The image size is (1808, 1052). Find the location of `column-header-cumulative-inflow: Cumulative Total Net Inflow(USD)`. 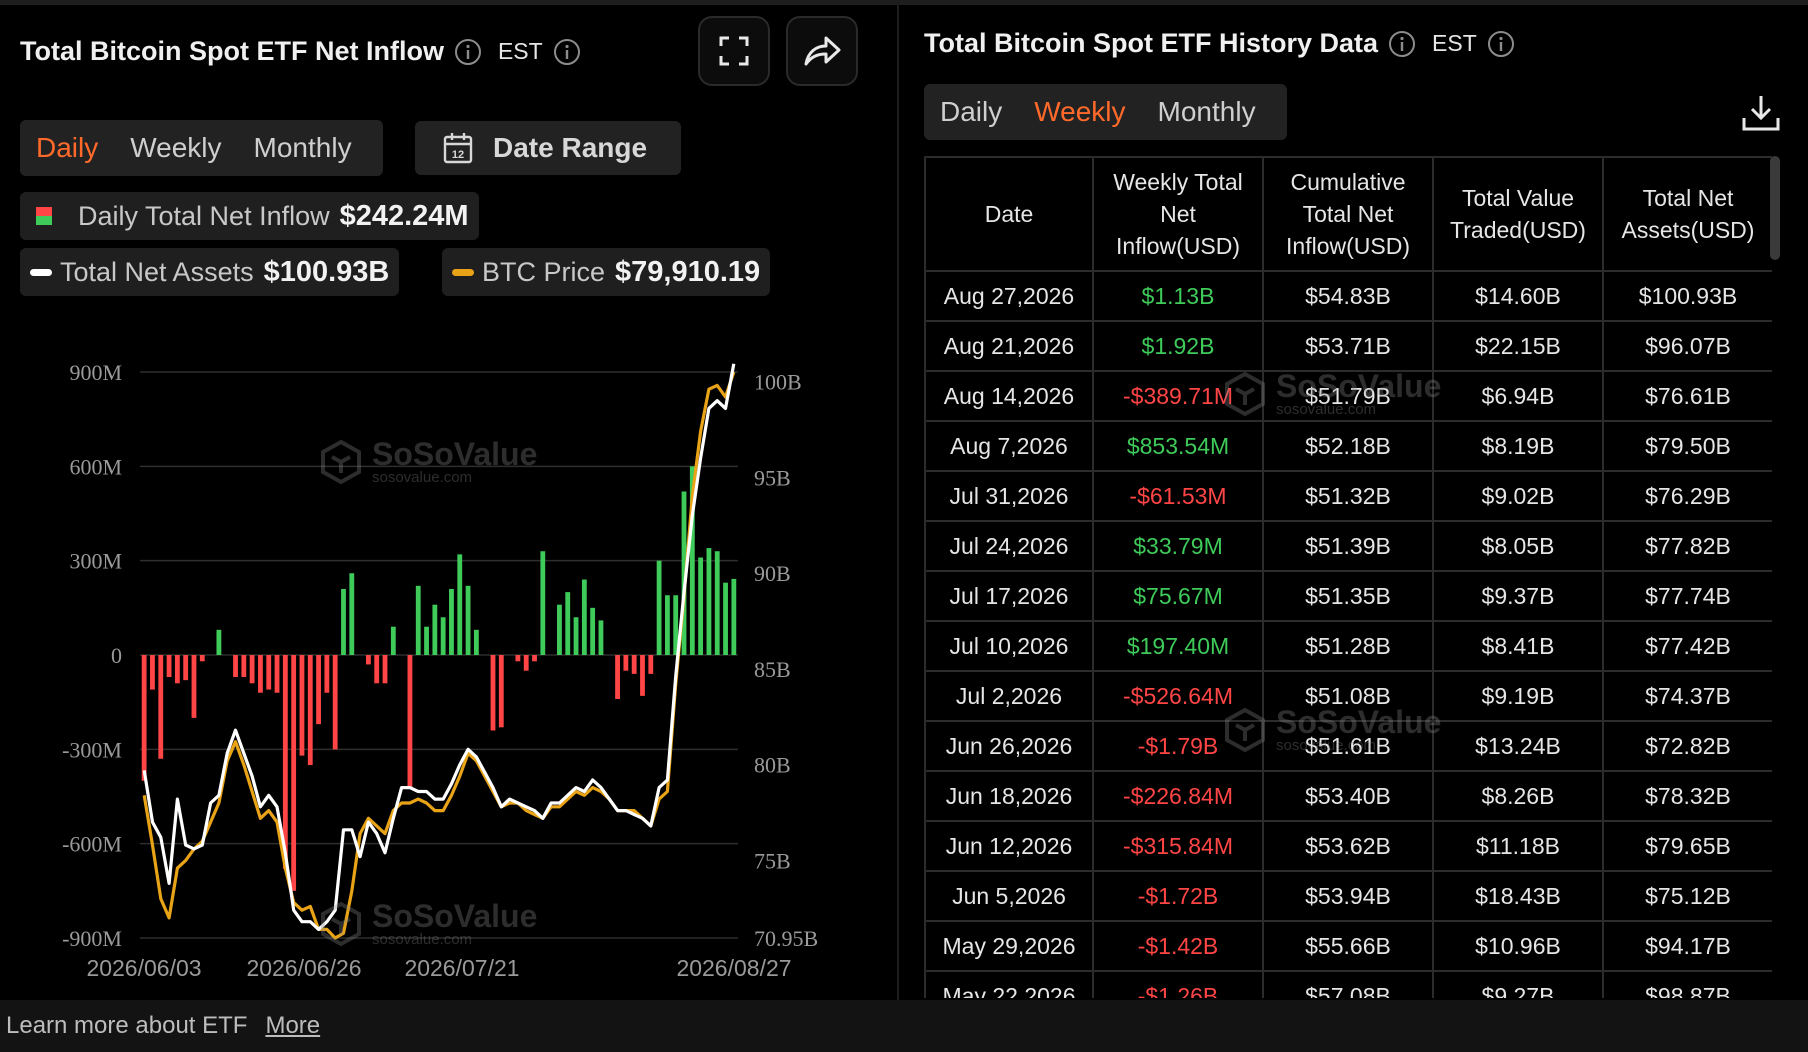

column-header-cumulative-inflow: Cumulative Total Net Inflow(USD) is located at coordinates (1348, 214).